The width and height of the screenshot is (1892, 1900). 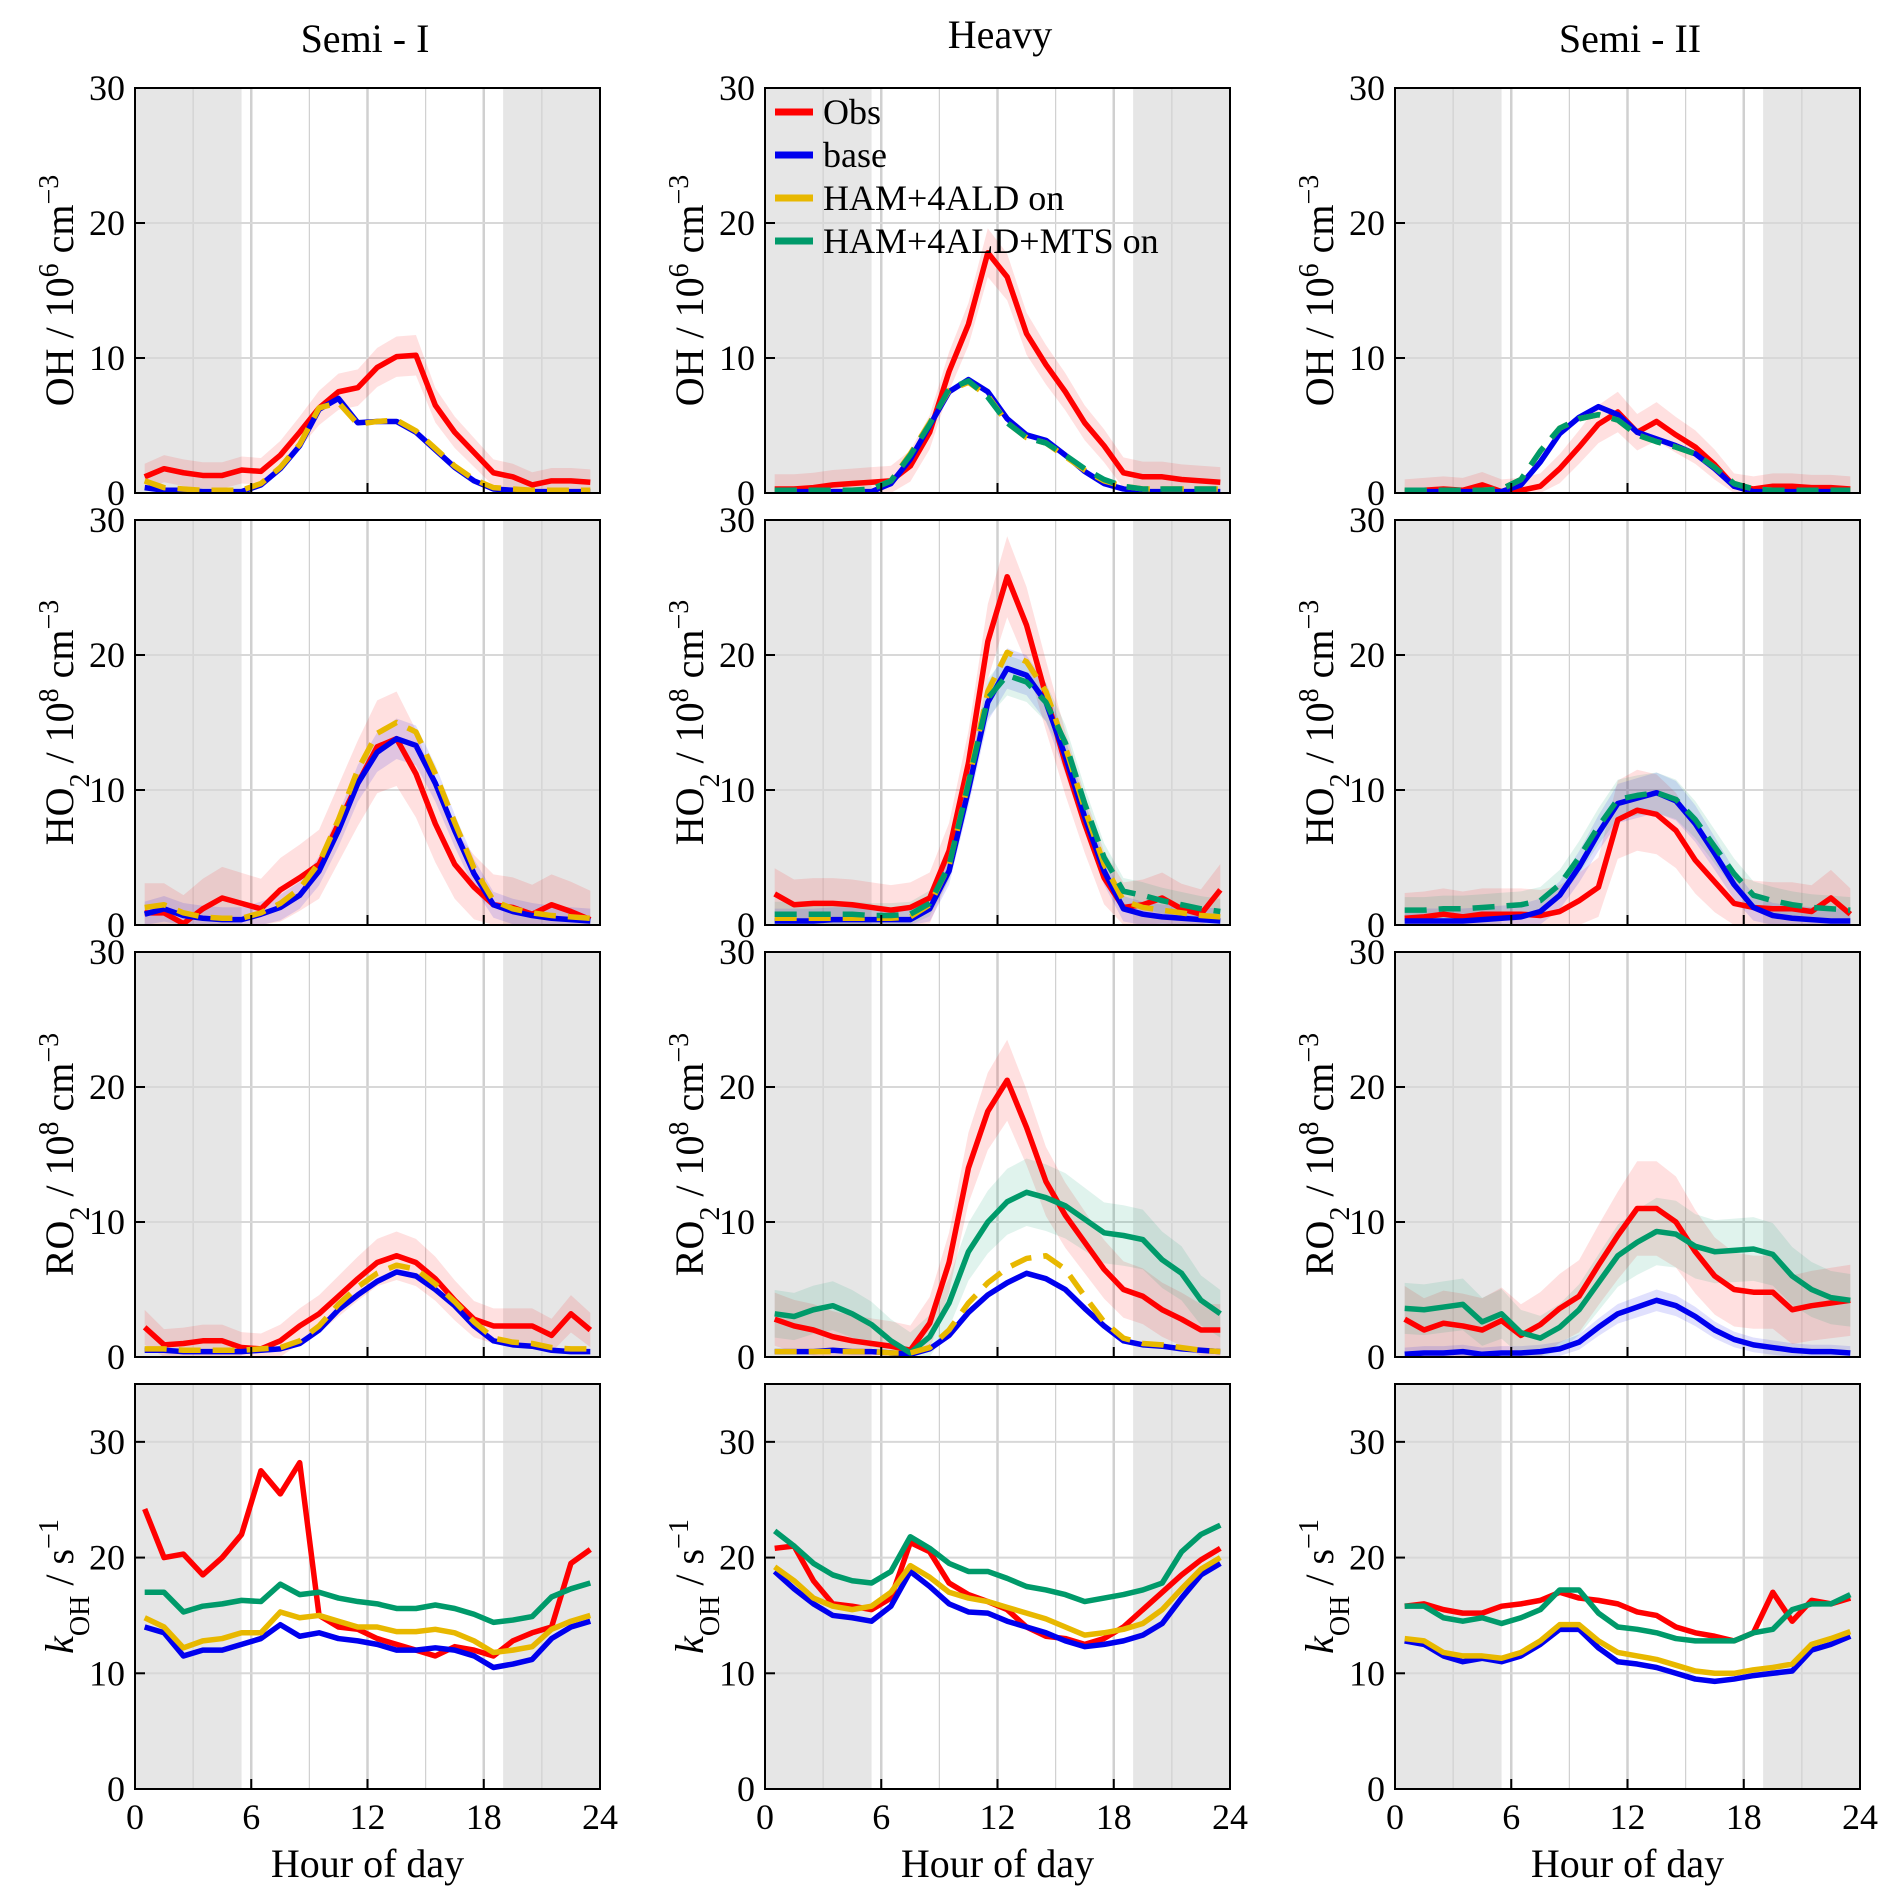 What do you see at coordinates (1000, 34) in the screenshot?
I see `column-title-heavy: Heavy` at bounding box center [1000, 34].